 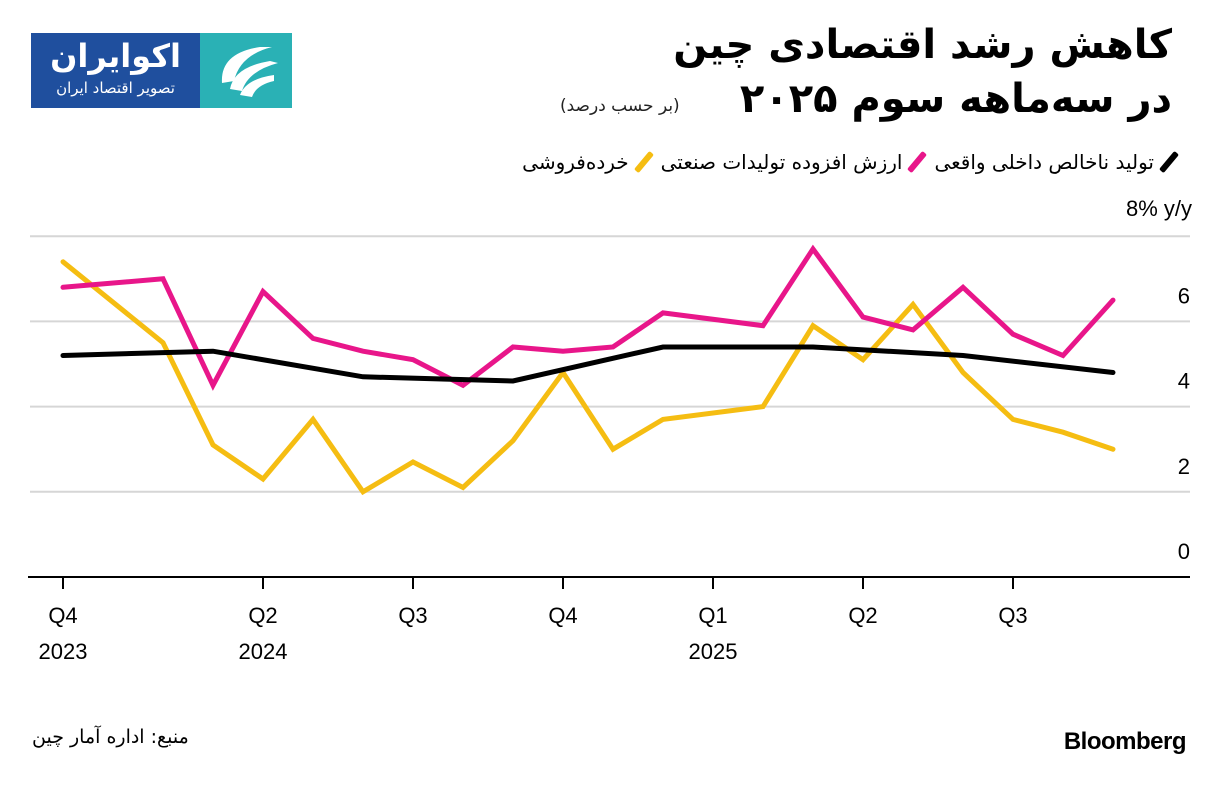 I want to click on logo-text-block: اکوایران تصویر اقتصاد ایران, so click(x=115, y=70).